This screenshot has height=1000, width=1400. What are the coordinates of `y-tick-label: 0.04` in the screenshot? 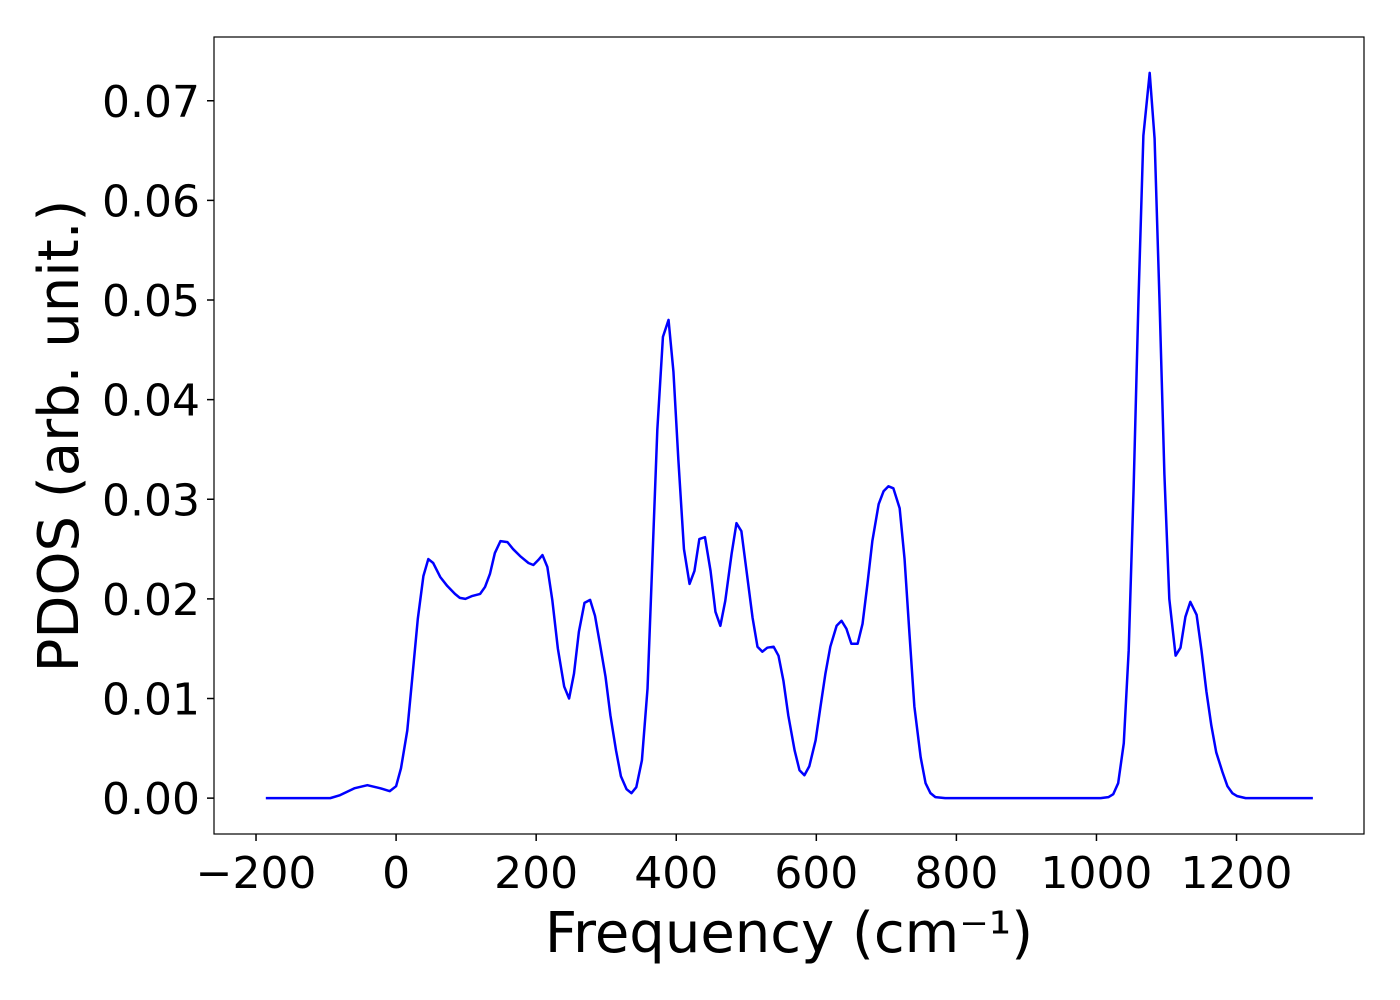 It's located at (151, 401).